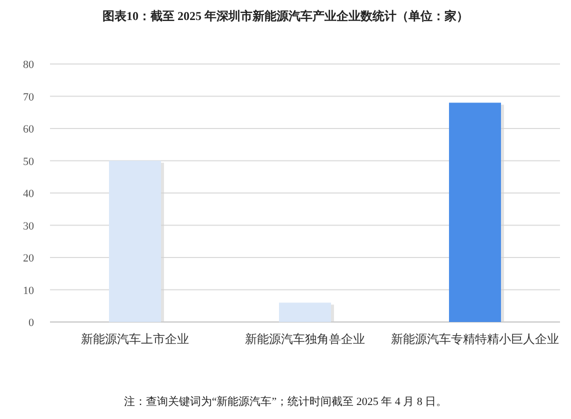  I want to click on y-tick-label: 30, so click(28, 226).